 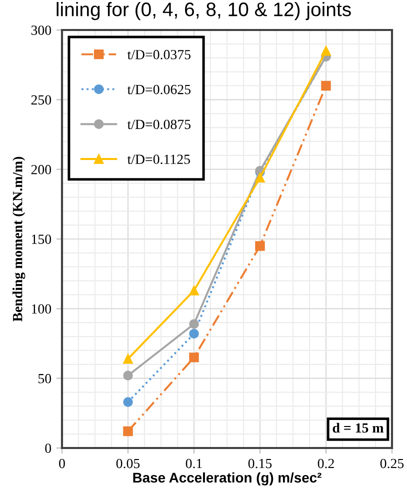 What do you see at coordinates (42, 239) in the screenshot?
I see `y-tick-label: 150` at bounding box center [42, 239].